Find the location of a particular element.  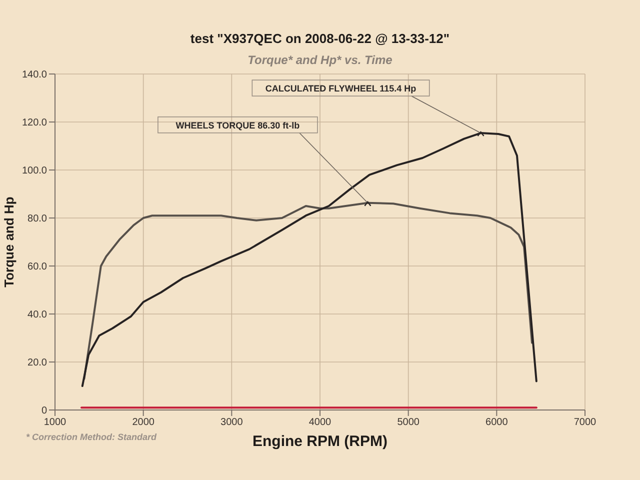

text: * Correction Method: Standard is located at coordinates (91, 437).